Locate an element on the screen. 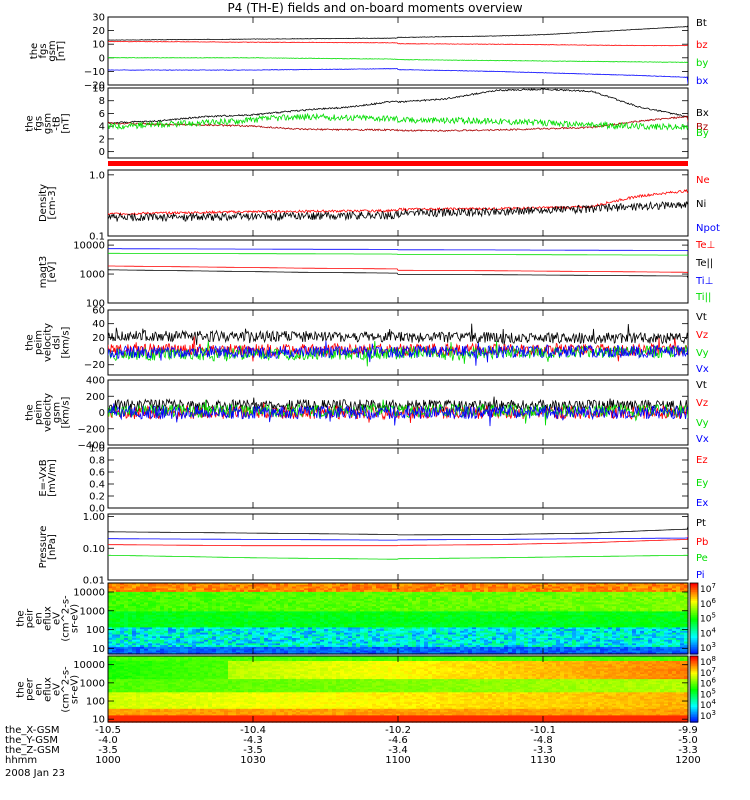 The width and height of the screenshot is (750, 800). legend-entry: bz is located at coordinates (702, 45).